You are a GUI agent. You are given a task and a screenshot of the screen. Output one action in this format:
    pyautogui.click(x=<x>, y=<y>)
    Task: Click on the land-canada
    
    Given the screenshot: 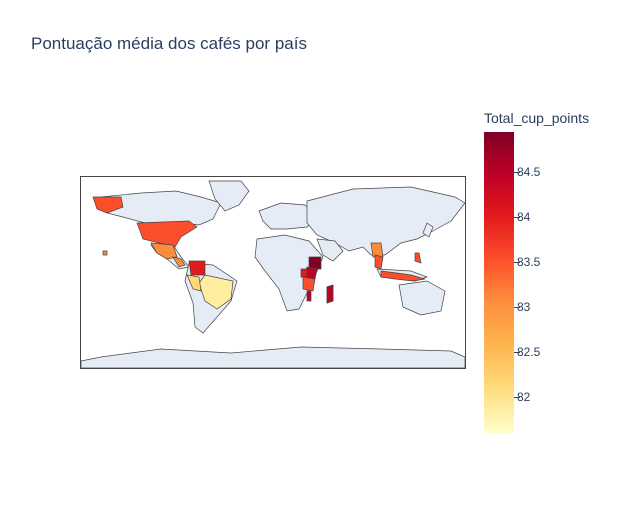 What is the action you would take?
    pyautogui.click(x=161, y=209)
    